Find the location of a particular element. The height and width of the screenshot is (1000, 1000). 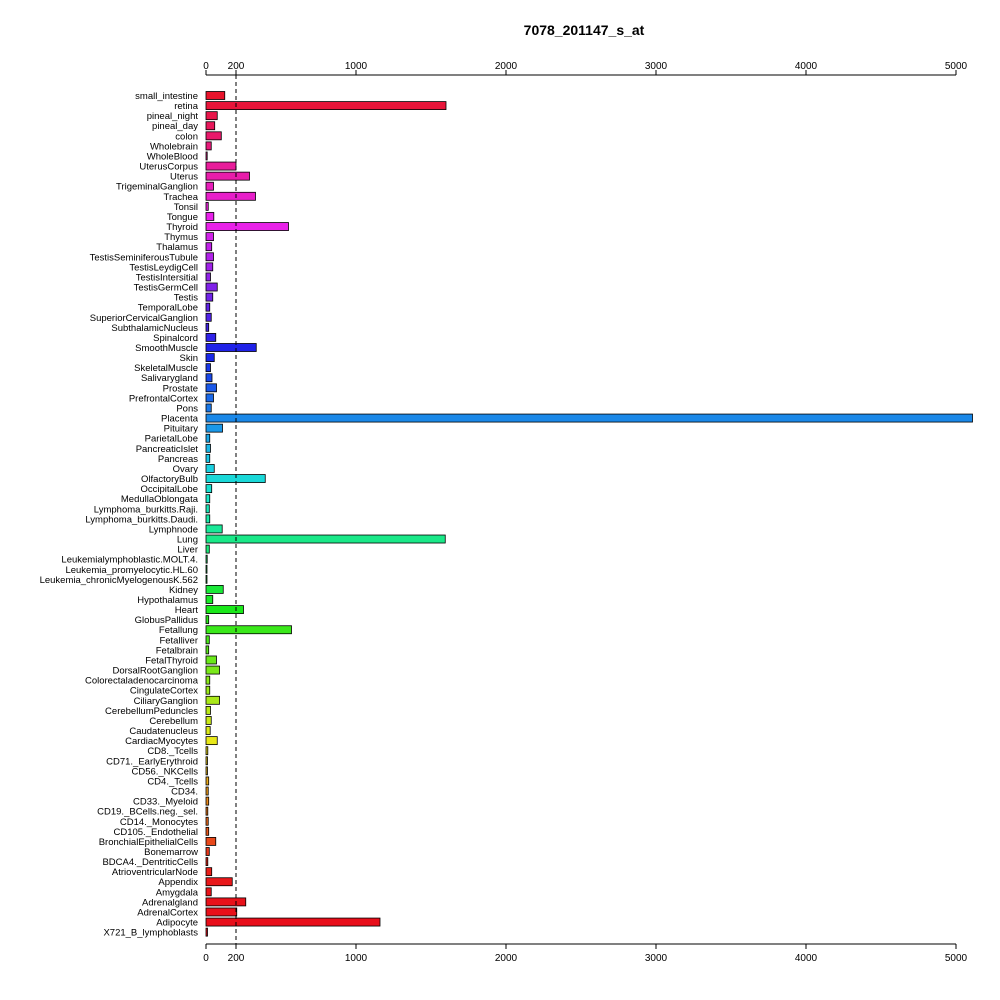

category-label: Leukemia_promyelocytic.HL.60 is located at coordinates (131, 570).